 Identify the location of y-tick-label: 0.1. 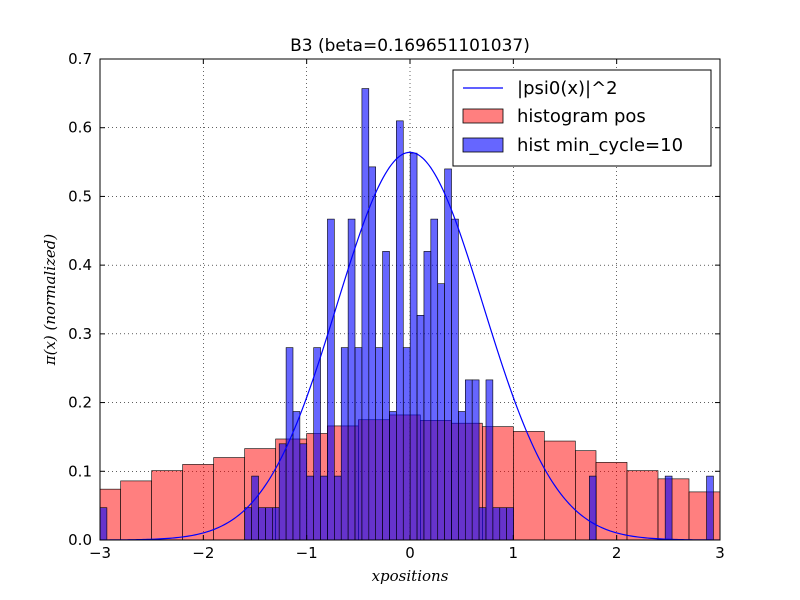
(80, 471).